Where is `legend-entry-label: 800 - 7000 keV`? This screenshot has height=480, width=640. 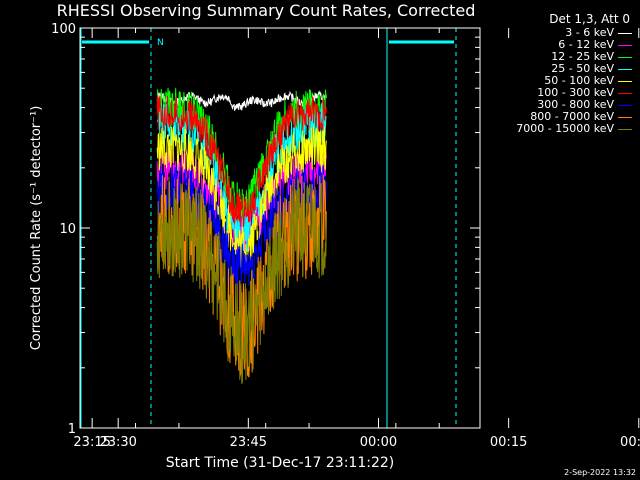
legend-entry-label: 800 - 7000 keV is located at coordinates (572, 116).